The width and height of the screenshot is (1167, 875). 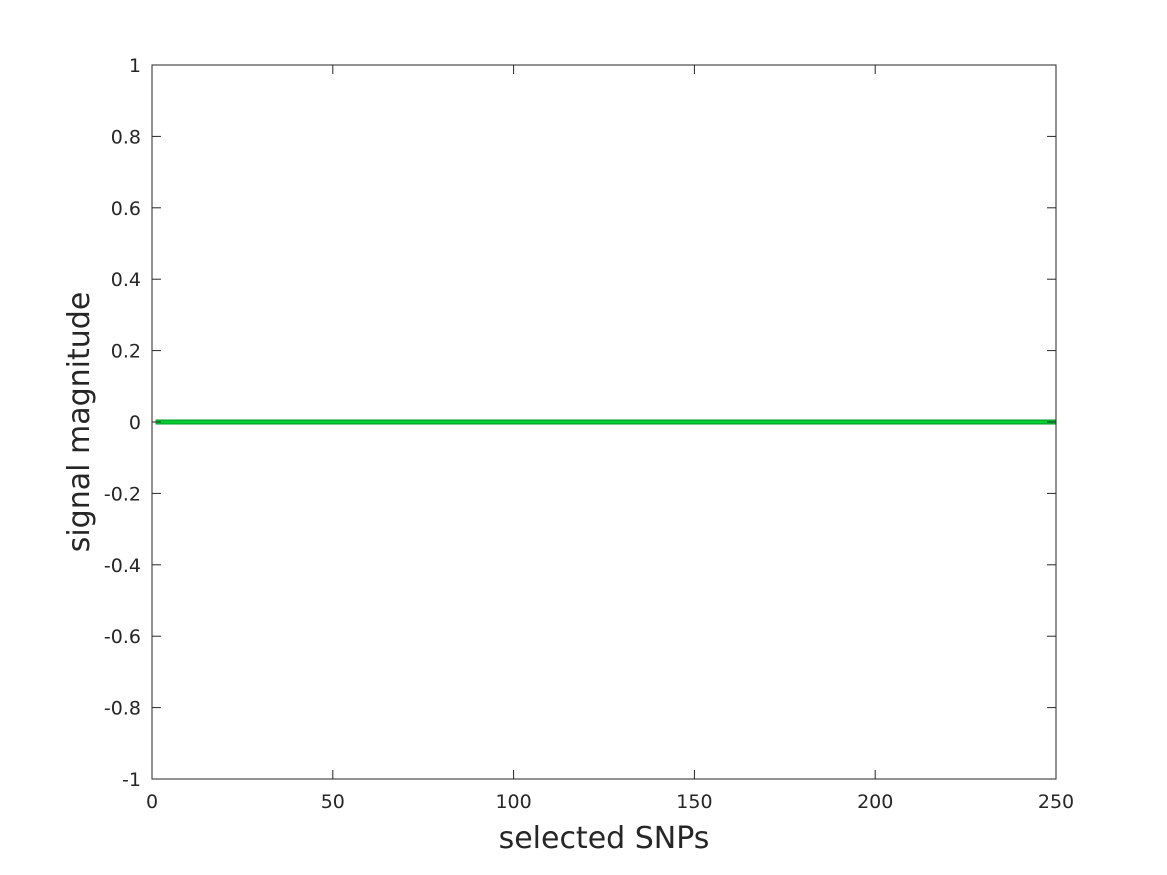 I want to click on y-tick-label: 1, so click(x=135, y=66).